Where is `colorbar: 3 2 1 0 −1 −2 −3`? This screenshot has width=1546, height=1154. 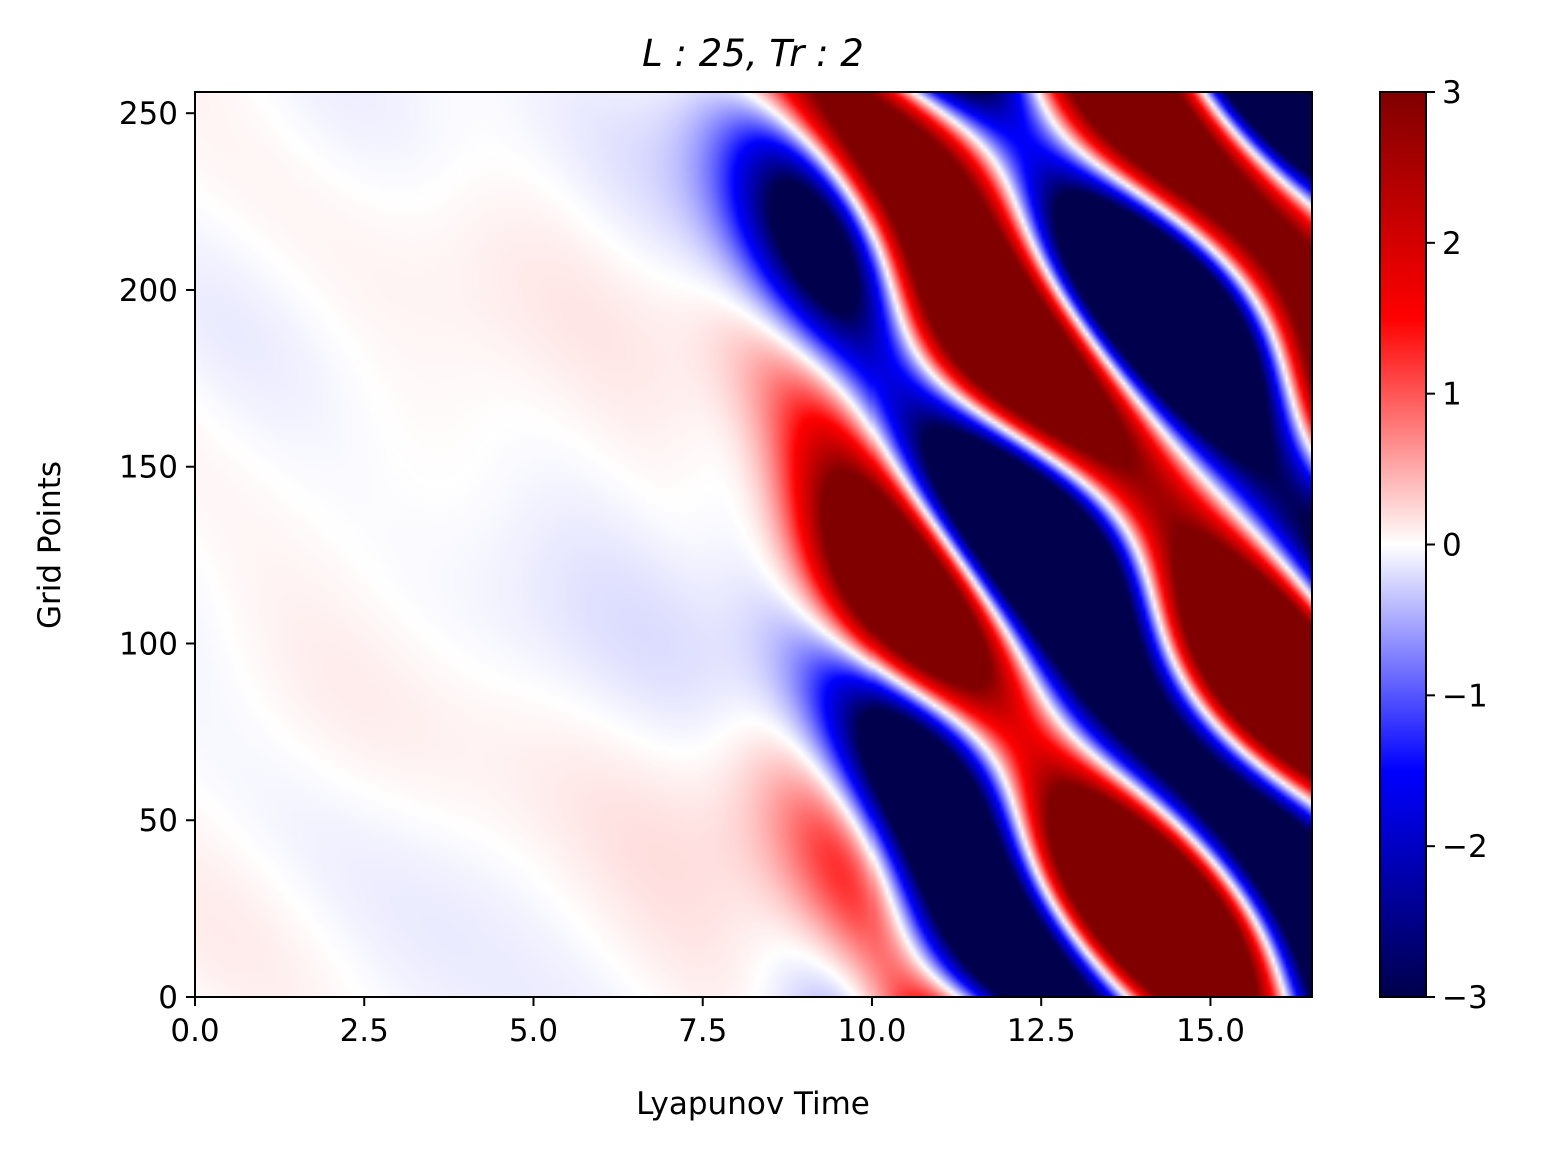 colorbar: 3 2 1 0 −1 −2 −3 is located at coordinates (1433, 545).